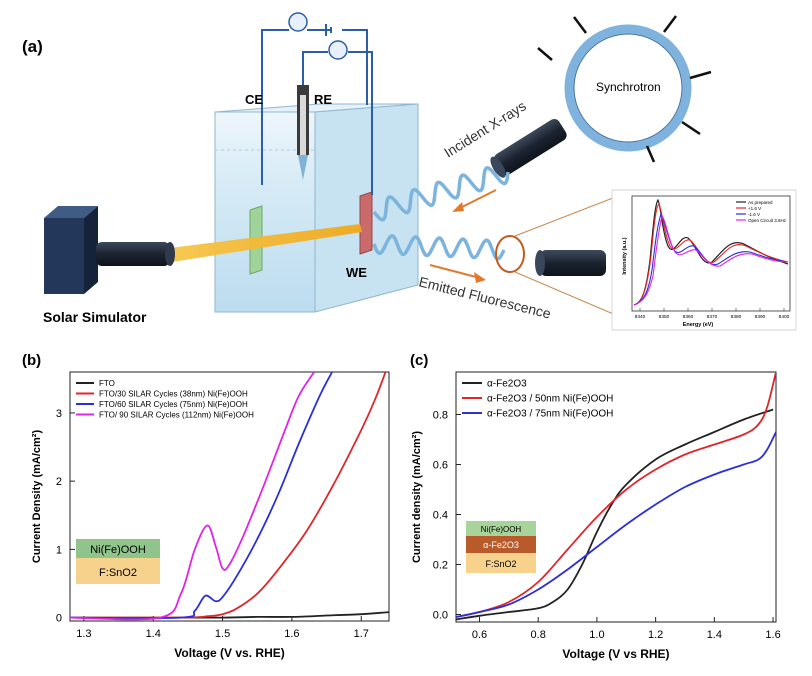 This screenshot has height=676, width=812. Describe the element at coordinates (736, 317) in the screenshot. I see `inset-x-tick-label: 8380` at that location.